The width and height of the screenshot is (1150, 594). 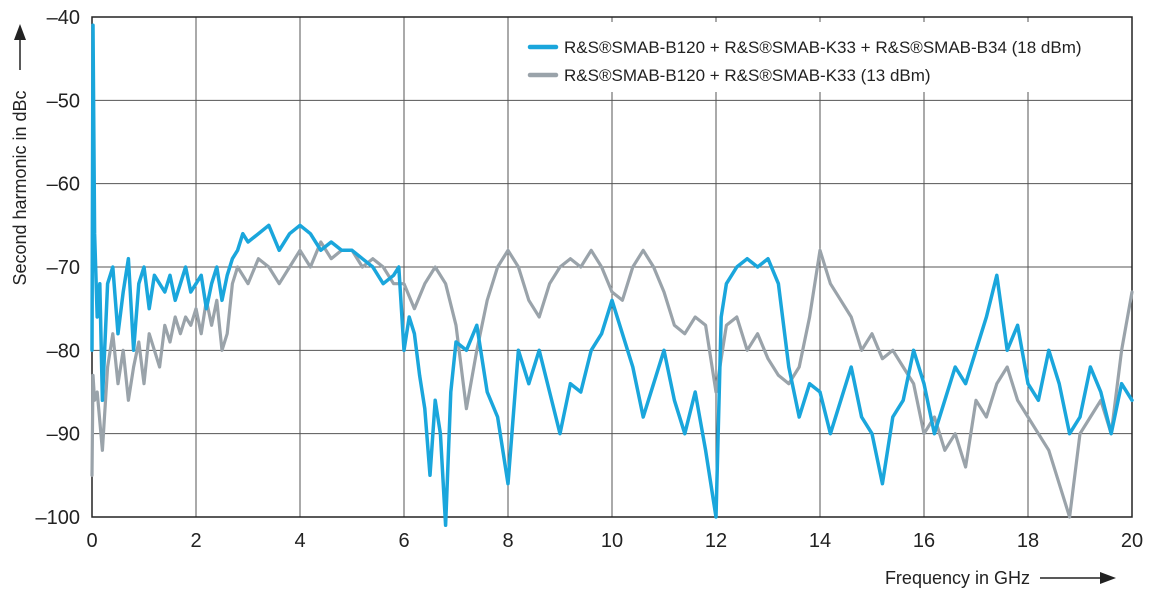 What do you see at coordinates (747, 75) in the screenshot?
I see `legend-label-series-2: R&S®SMAB-B120 + R&S®SMAB-K33 (13 dBm)` at bounding box center [747, 75].